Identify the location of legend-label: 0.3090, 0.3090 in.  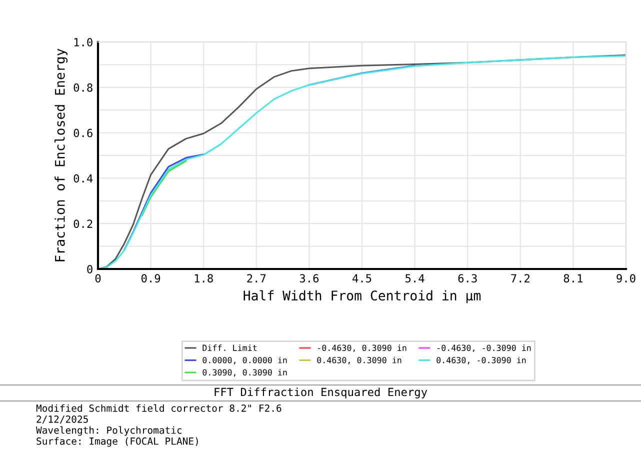
(244, 373).